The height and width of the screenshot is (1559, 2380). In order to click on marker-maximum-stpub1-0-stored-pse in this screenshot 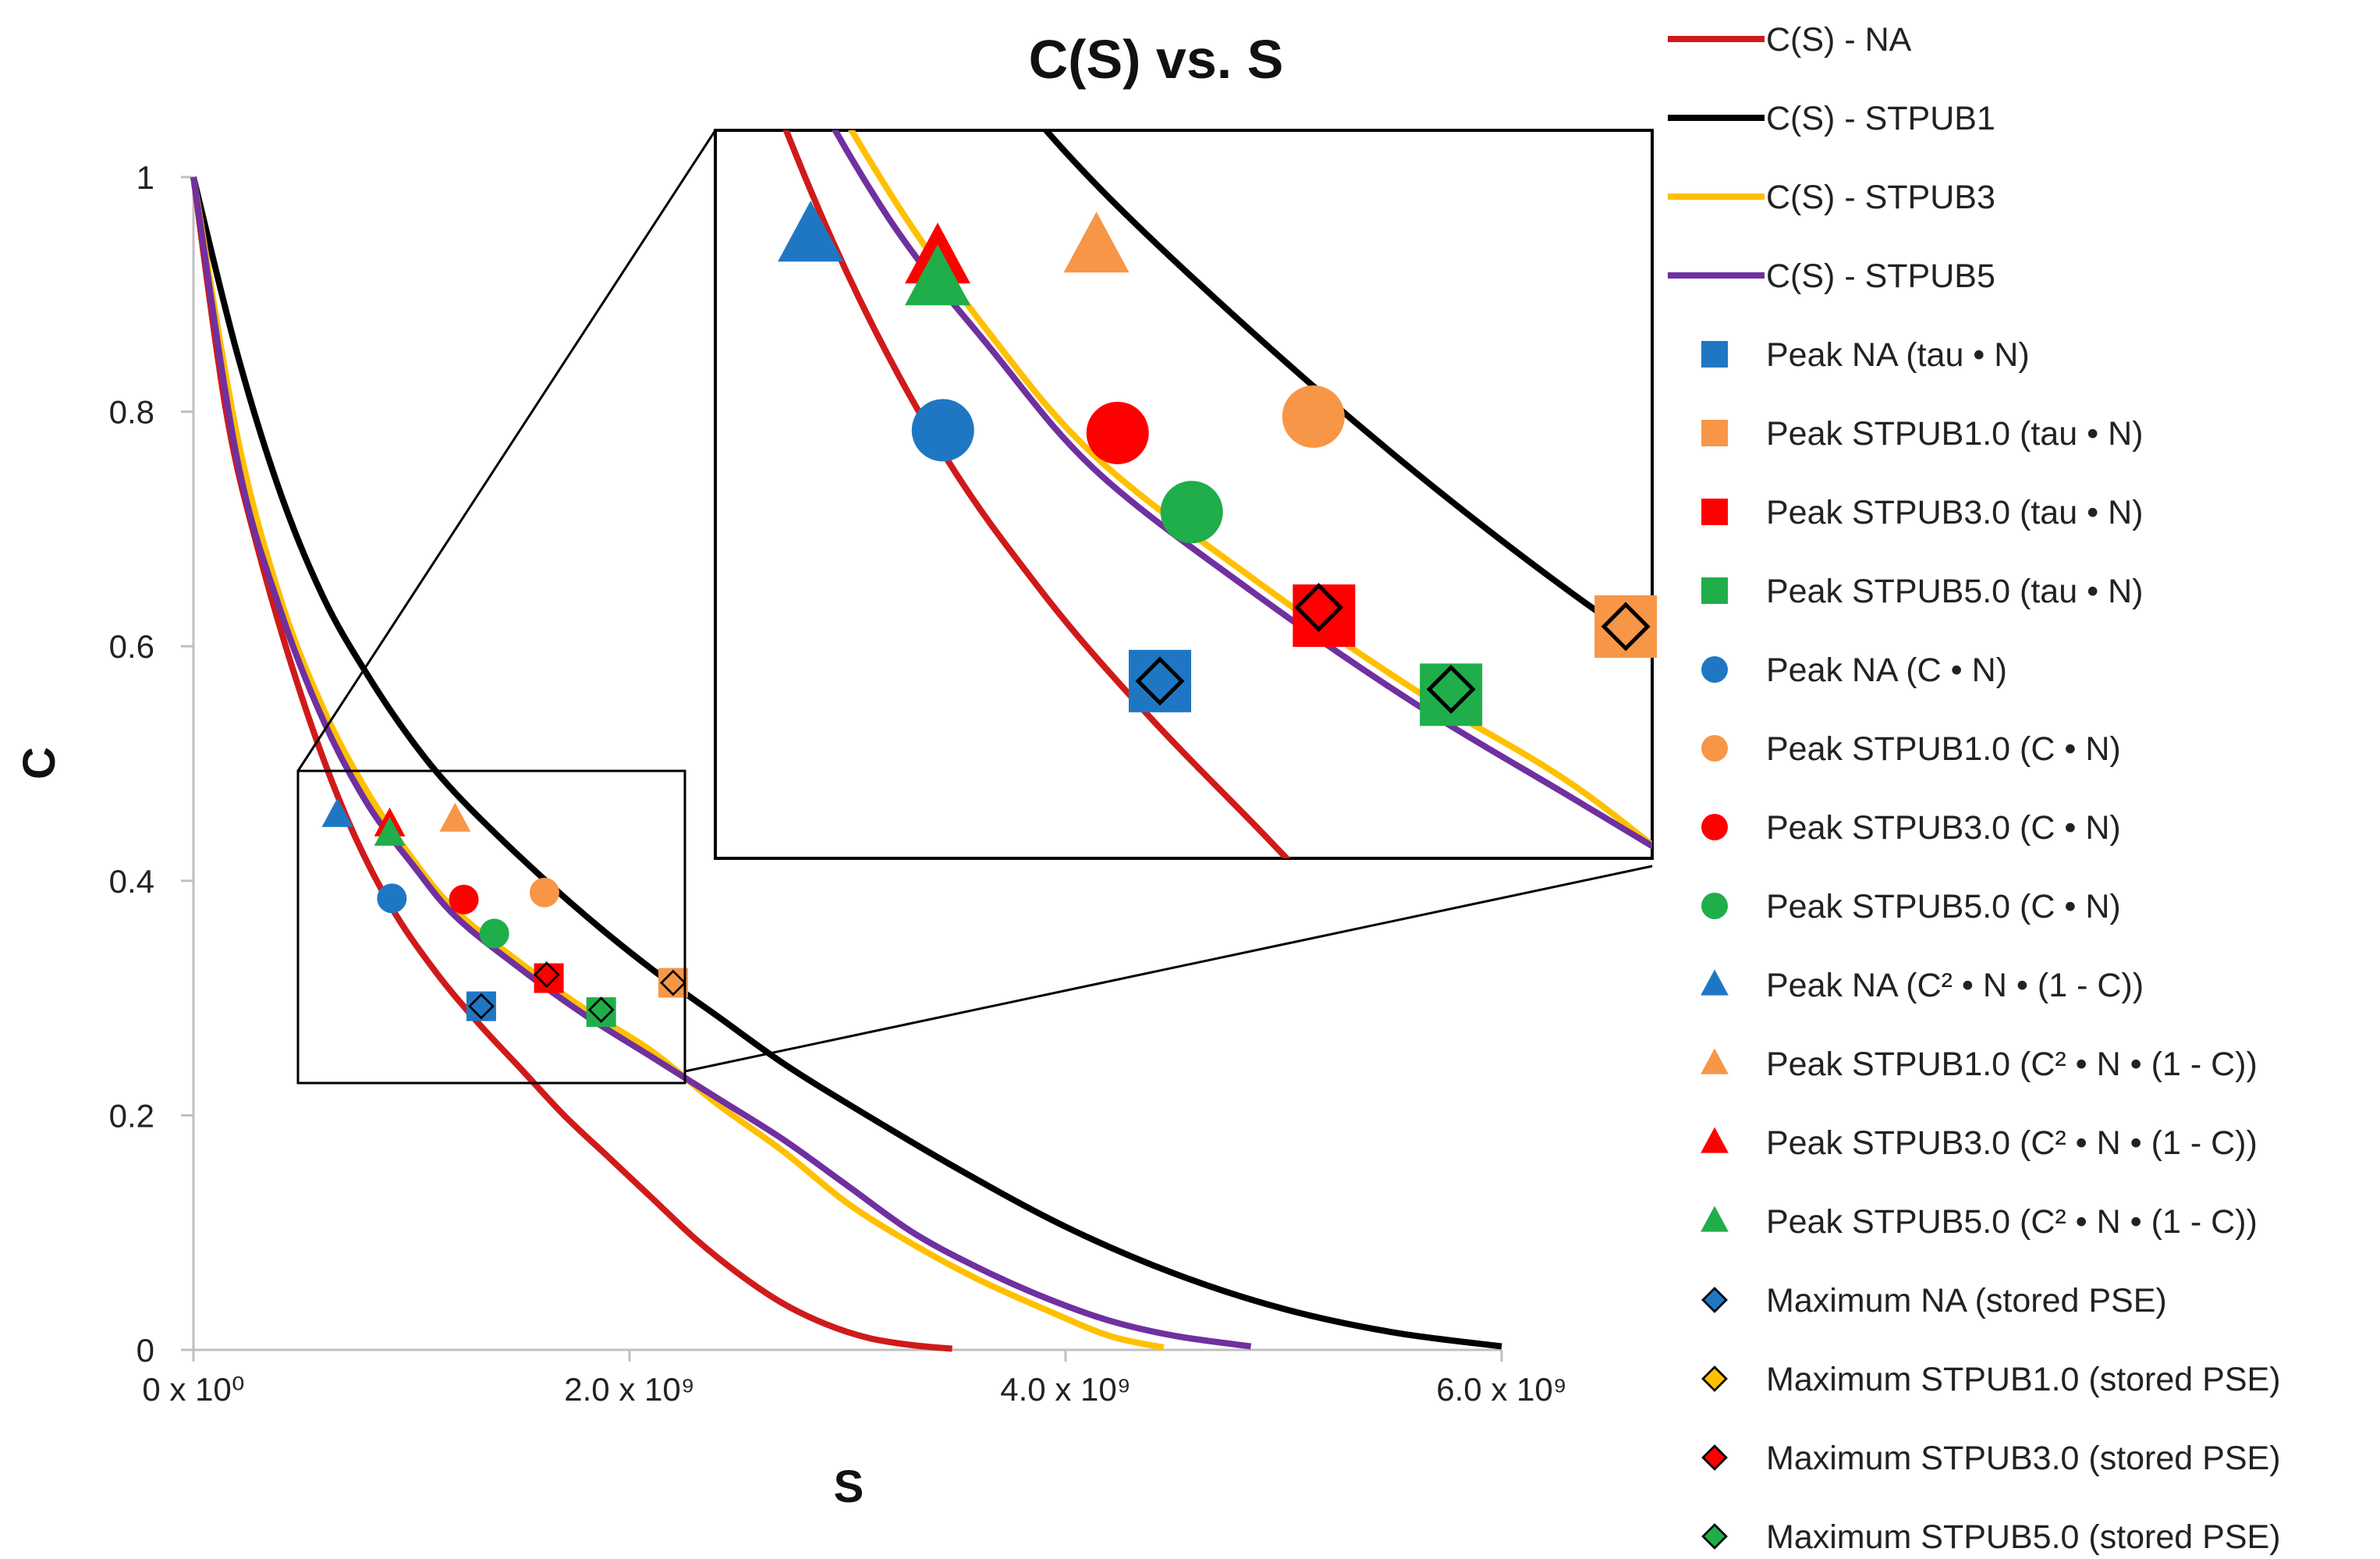, I will do `click(673, 983)`.